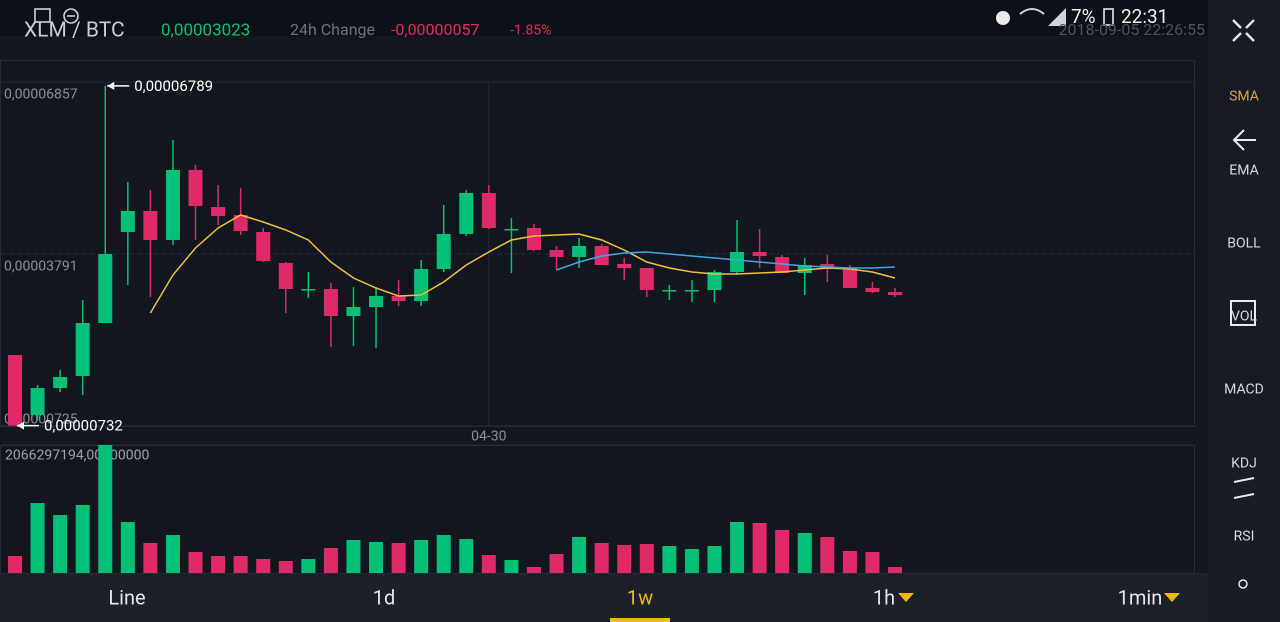 The width and height of the screenshot is (1280, 622). What do you see at coordinates (173, 86) in the screenshot?
I see `annotation-label: 0,00006789` at bounding box center [173, 86].